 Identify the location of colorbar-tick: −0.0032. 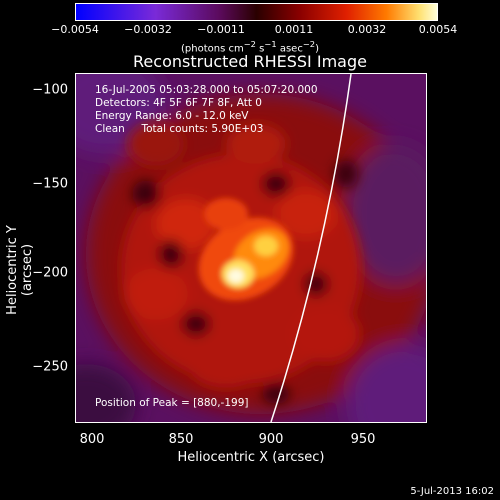
(148, 29).